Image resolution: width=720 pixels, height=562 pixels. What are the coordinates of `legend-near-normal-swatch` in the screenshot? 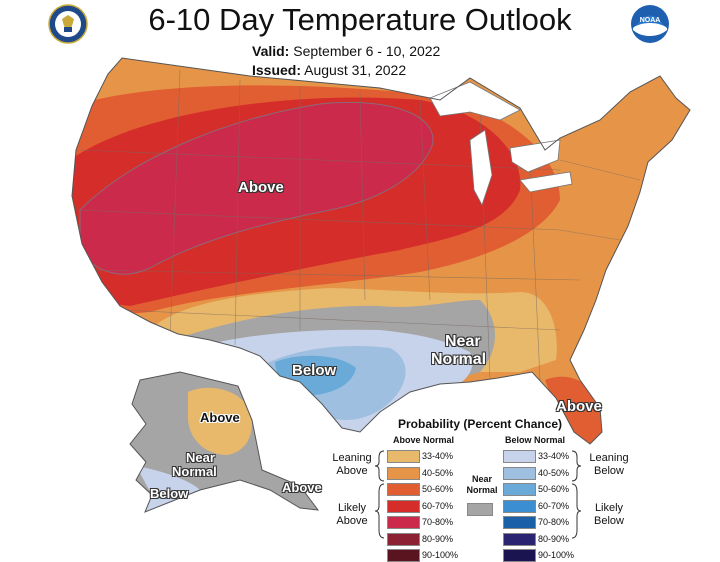 It's located at (480, 509).